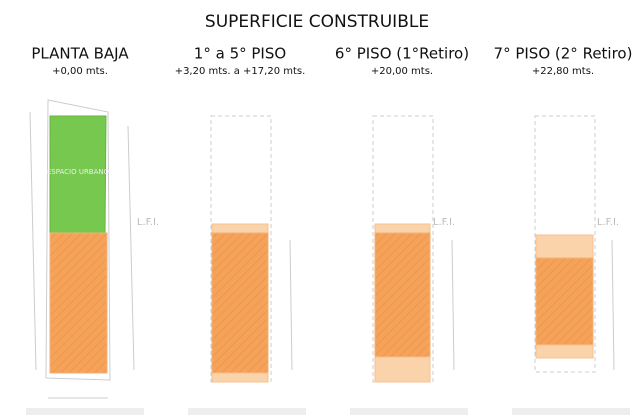  What do you see at coordinates (563, 71) in the screenshot?
I see `column-subtitle: +22,80 mts.` at bounding box center [563, 71].